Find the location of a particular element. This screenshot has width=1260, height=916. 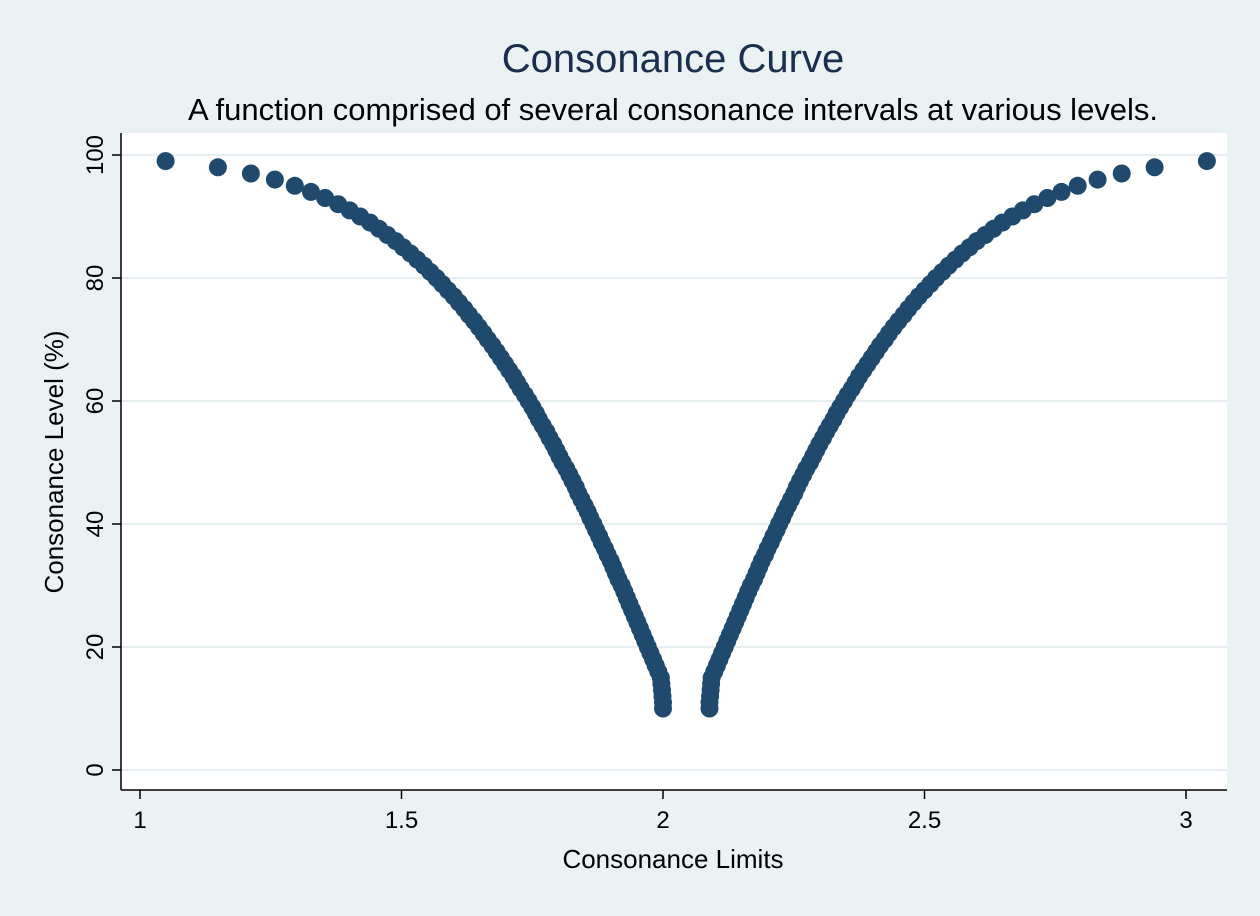

x-axis-ticks: 1 1.5 2 2.5 3 is located at coordinates (663, 812).